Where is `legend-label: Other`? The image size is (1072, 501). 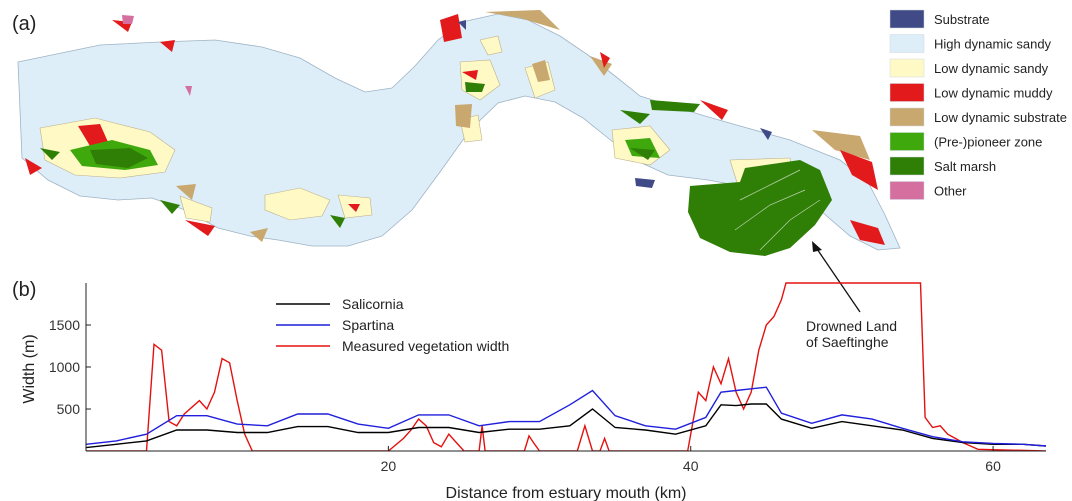 legend-label: Other is located at coordinates (950, 191).